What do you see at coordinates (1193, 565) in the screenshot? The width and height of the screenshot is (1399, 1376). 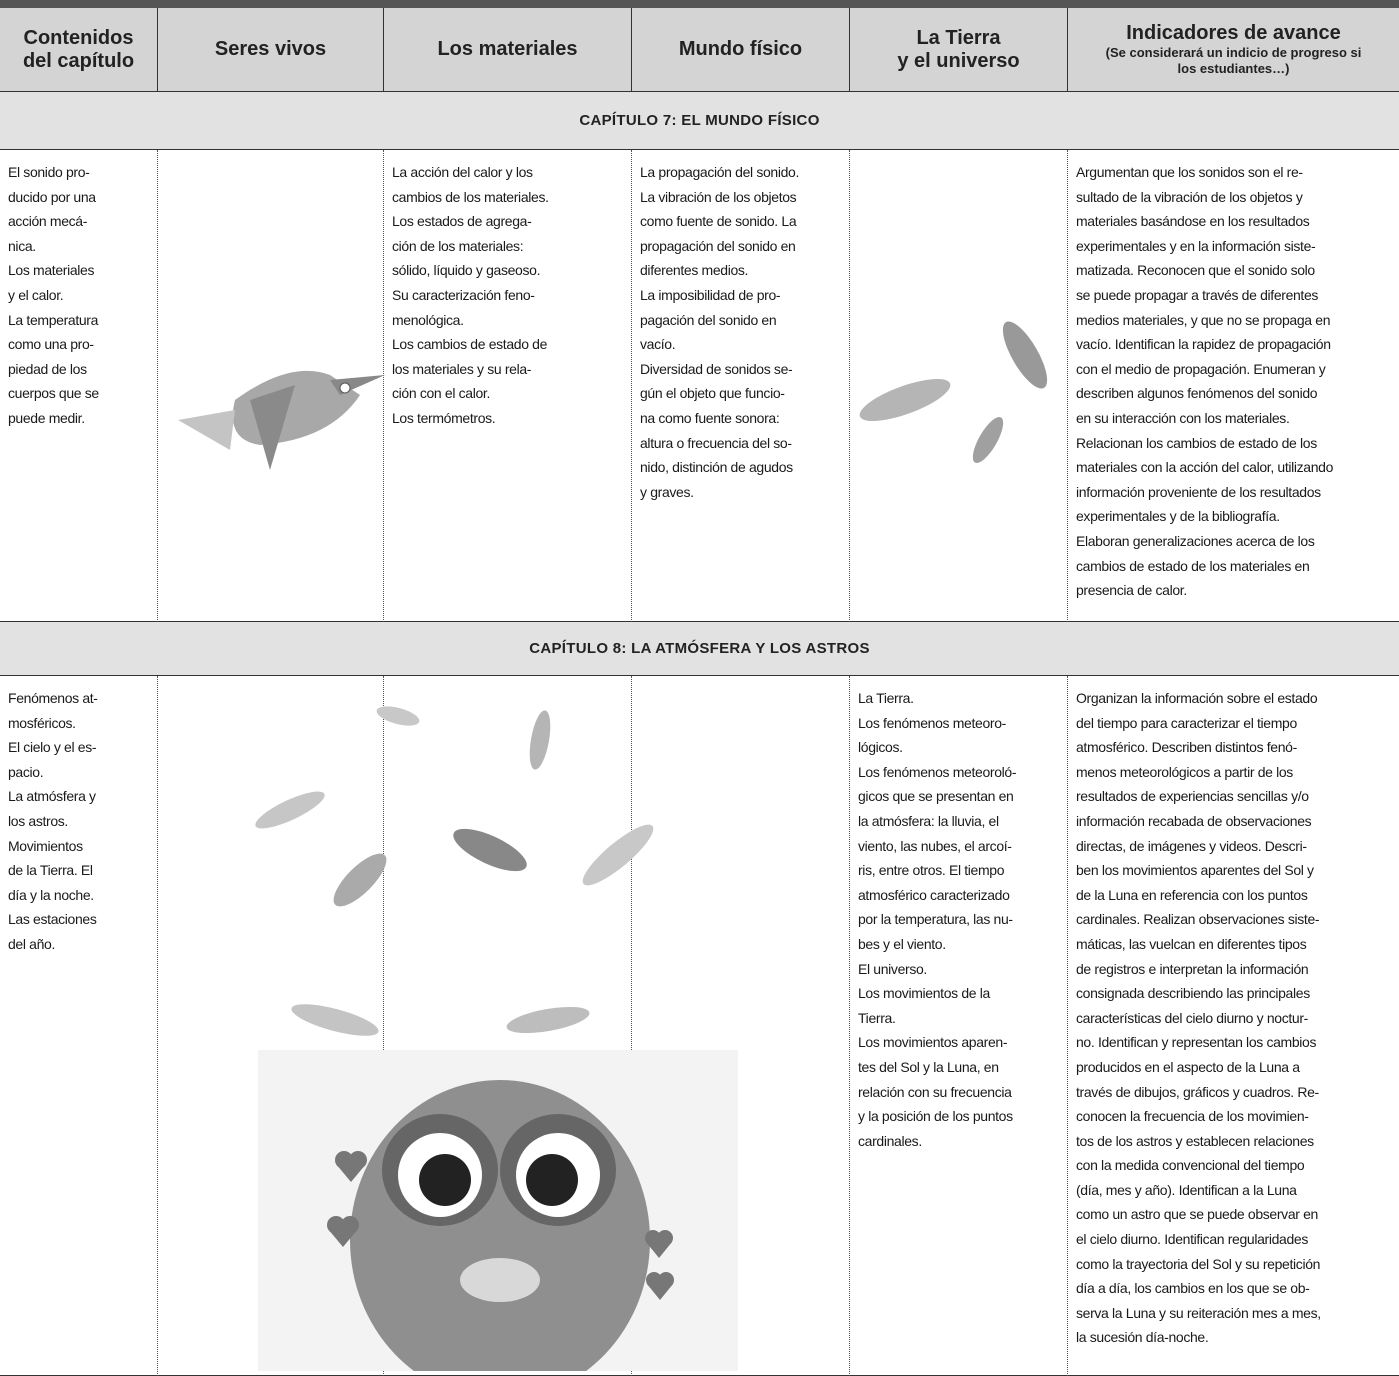 I see `text-line: cambios de estado de los materiales en` at bounding box center [1193, 565].